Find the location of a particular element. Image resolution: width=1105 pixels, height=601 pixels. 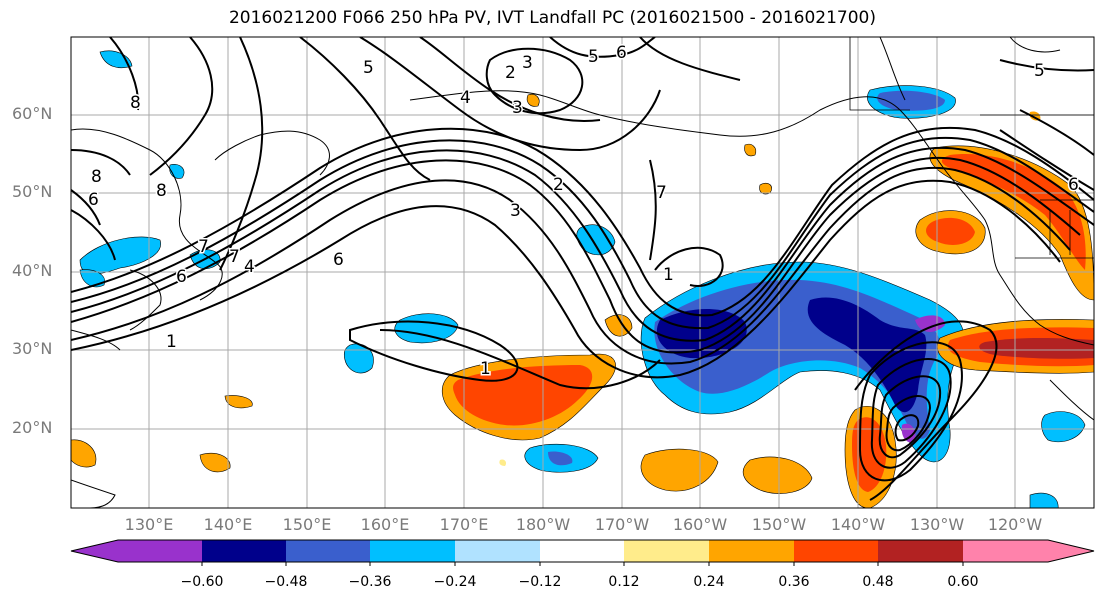

colorbar-tick: −0.48 is located at coordinates (286, 582).